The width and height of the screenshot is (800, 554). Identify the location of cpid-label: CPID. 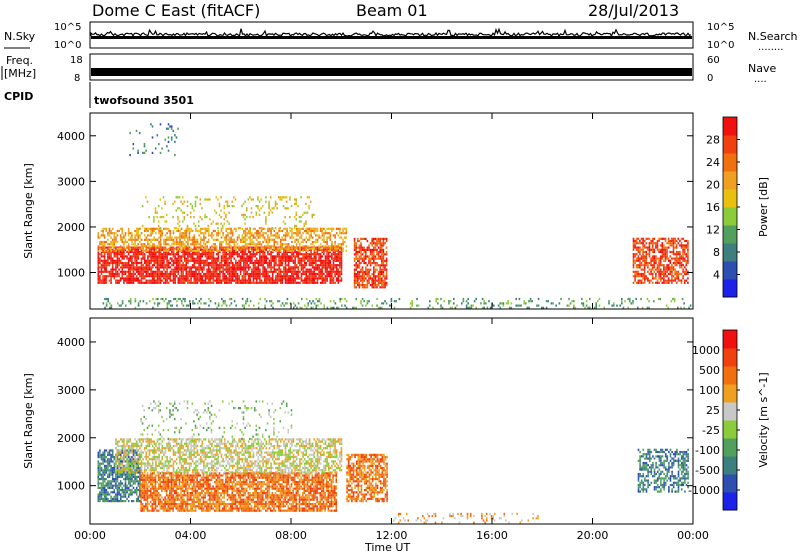
(18, 96).